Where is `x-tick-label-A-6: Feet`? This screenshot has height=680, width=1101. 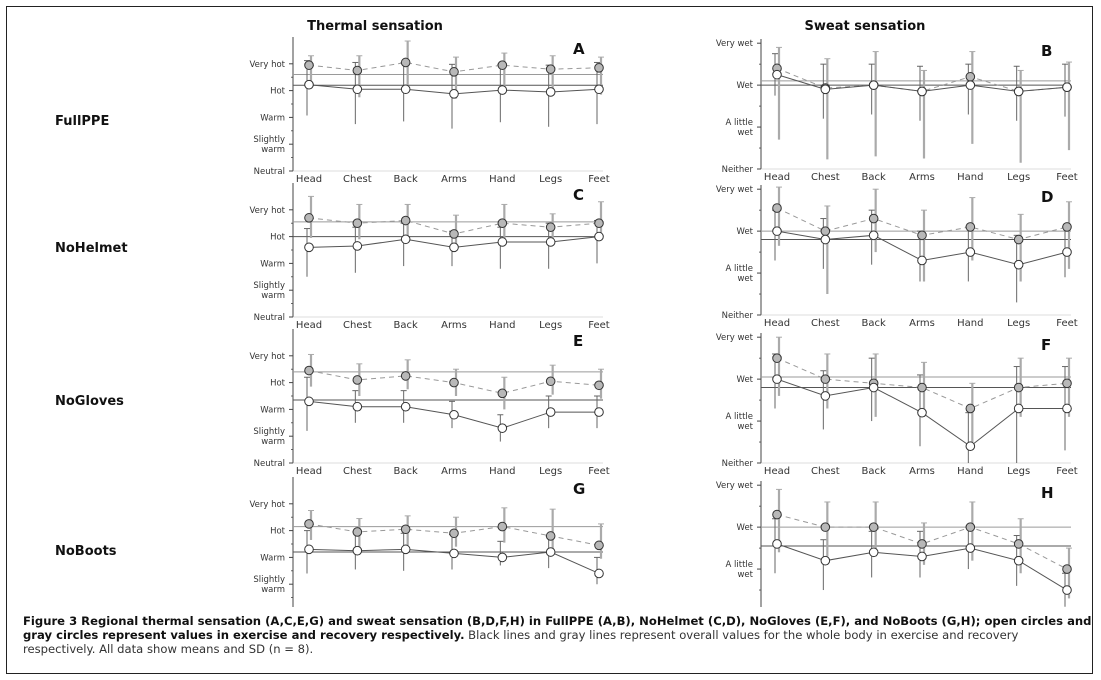 x-tick-label-A-6: Feet is located at coordinates (599, 179).